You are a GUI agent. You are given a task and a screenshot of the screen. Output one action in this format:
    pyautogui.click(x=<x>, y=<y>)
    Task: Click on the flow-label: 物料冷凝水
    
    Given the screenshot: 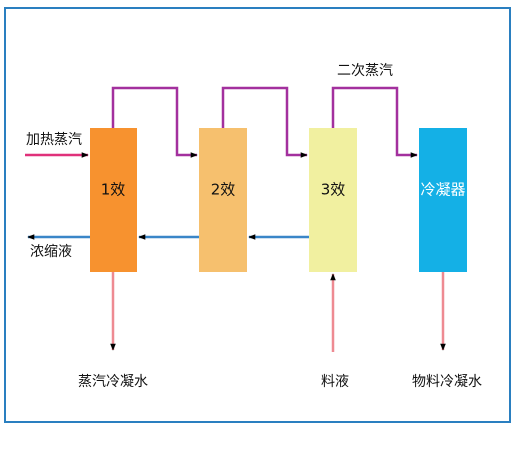 What is the action you would take?
    pyautogui.click(x=447, y=382)
    